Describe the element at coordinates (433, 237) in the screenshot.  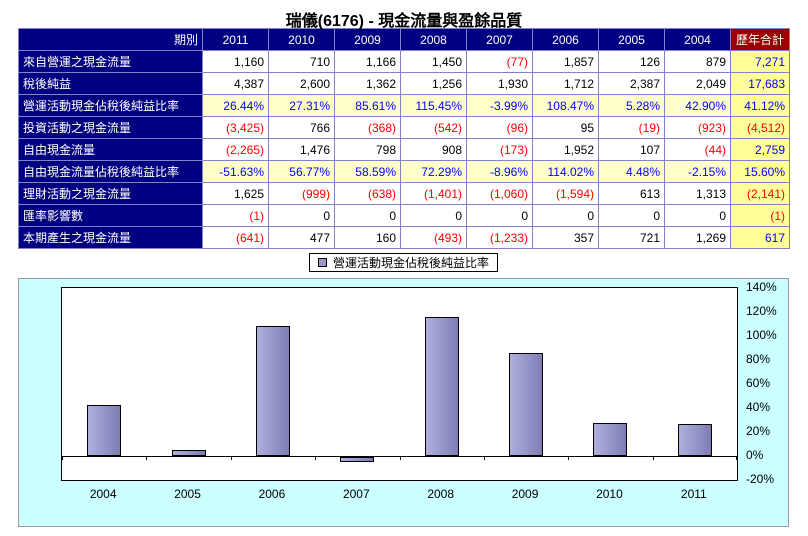
I see `cell-value: (493)` at that location.